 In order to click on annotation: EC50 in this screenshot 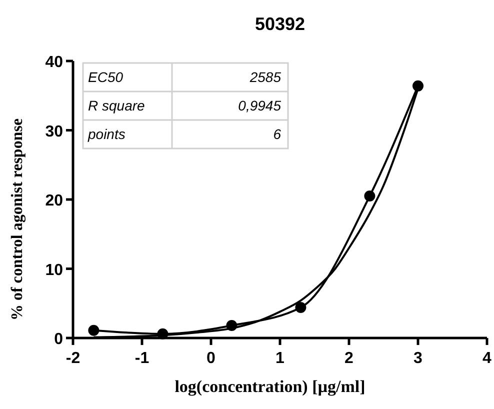, I will do `click(106, 77)`.